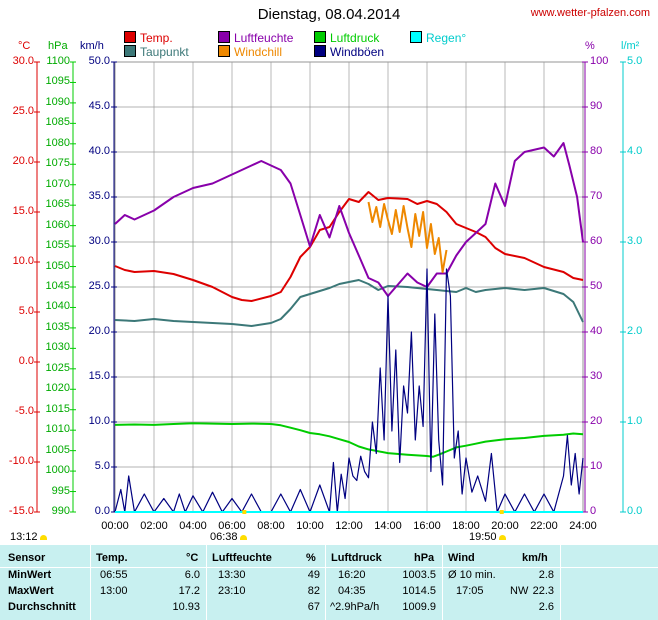 This screenshot has width=658, height=620. What do you see at coordinates (58, 46) in the screenshot?
I see `axis-head-pressure: hPa` at bounding box center [58, 46].